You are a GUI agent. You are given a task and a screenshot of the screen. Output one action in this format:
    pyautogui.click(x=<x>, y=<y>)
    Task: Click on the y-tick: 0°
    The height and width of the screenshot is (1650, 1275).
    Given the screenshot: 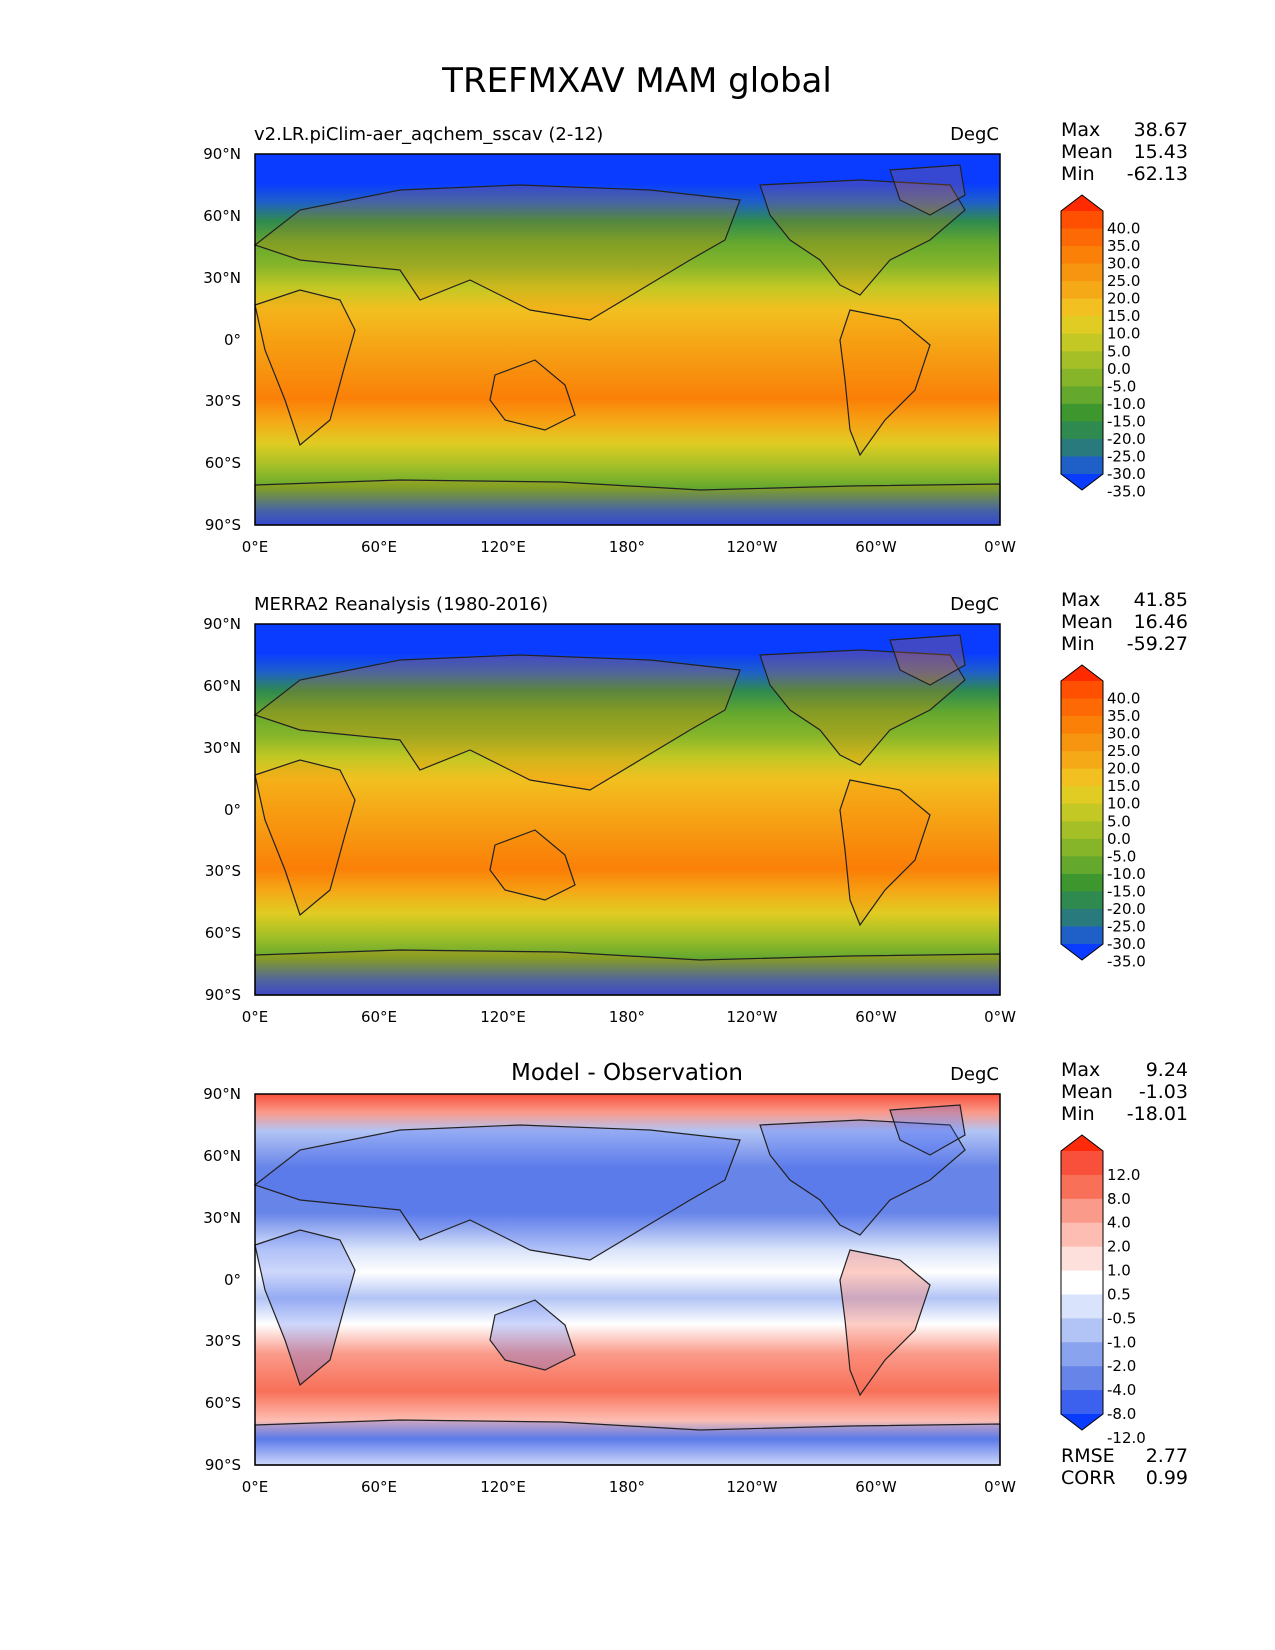 What is the action you would take?
    pyautogui.click(x=232, y=1280)
    